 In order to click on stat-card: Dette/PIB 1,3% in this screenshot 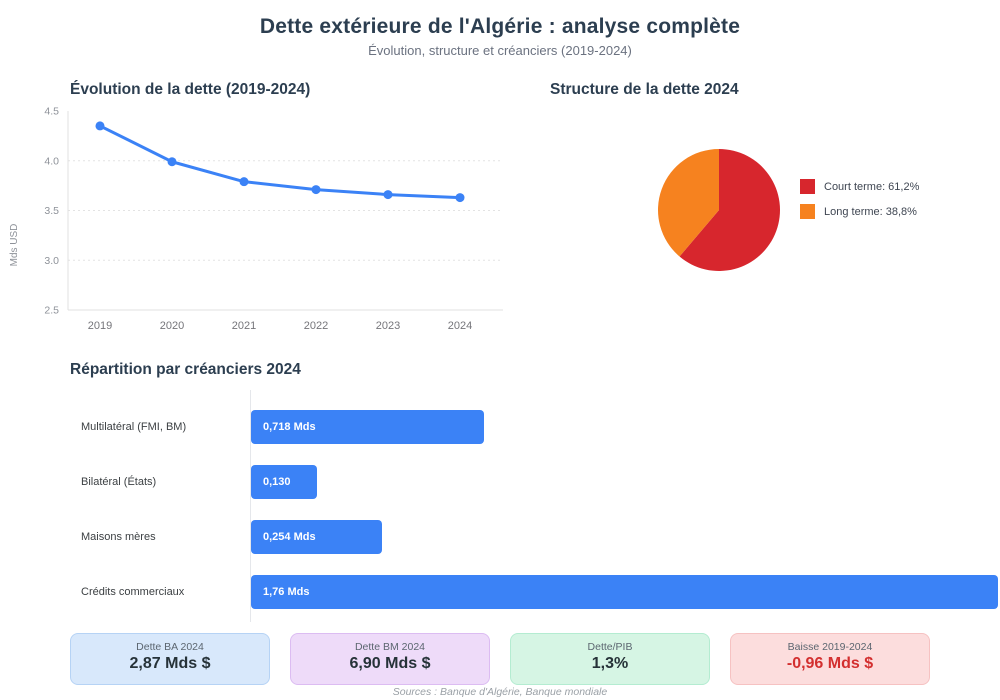, I will do `click(610, 659)`.